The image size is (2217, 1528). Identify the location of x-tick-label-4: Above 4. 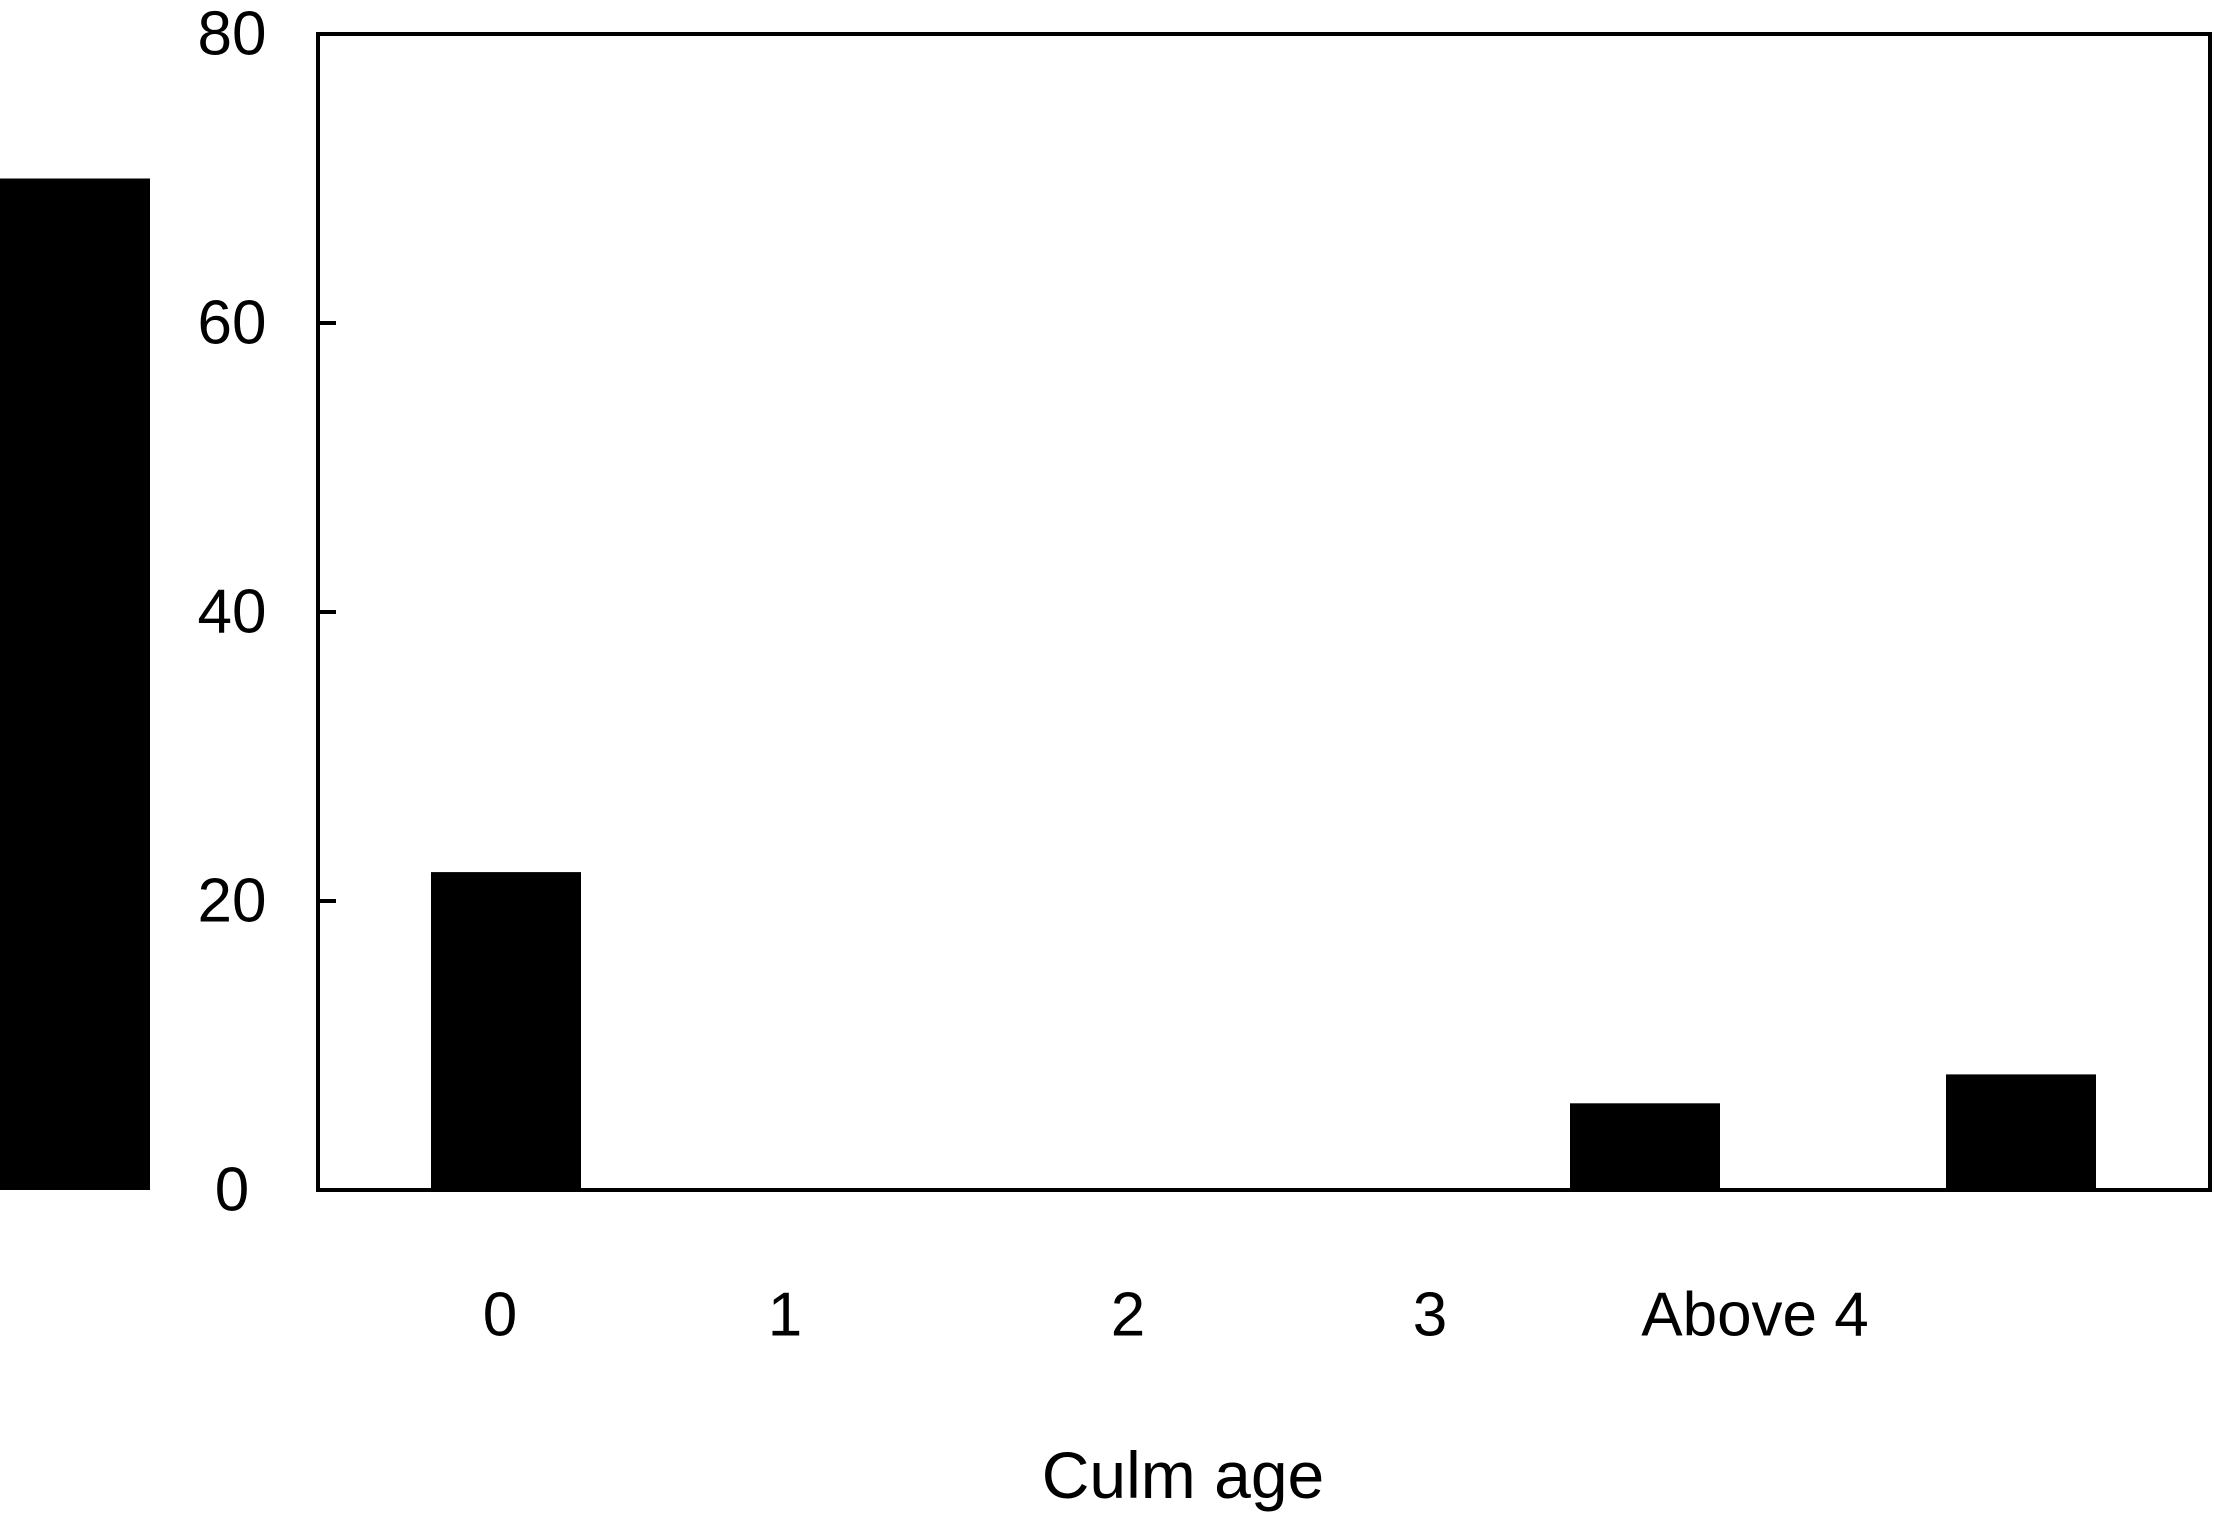
(1755, 1315).